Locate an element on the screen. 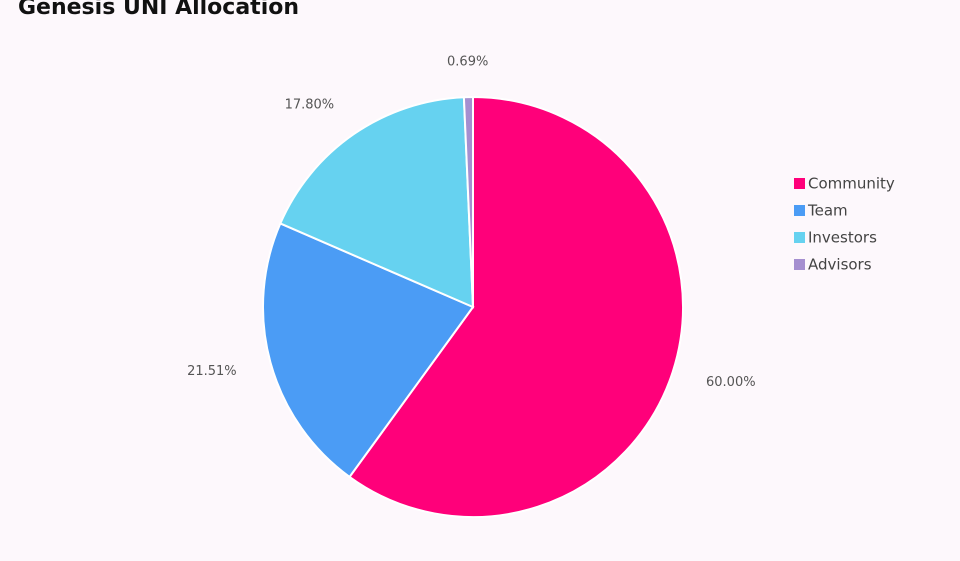  value-label: 0.69% is located at coordinates (467, 62).